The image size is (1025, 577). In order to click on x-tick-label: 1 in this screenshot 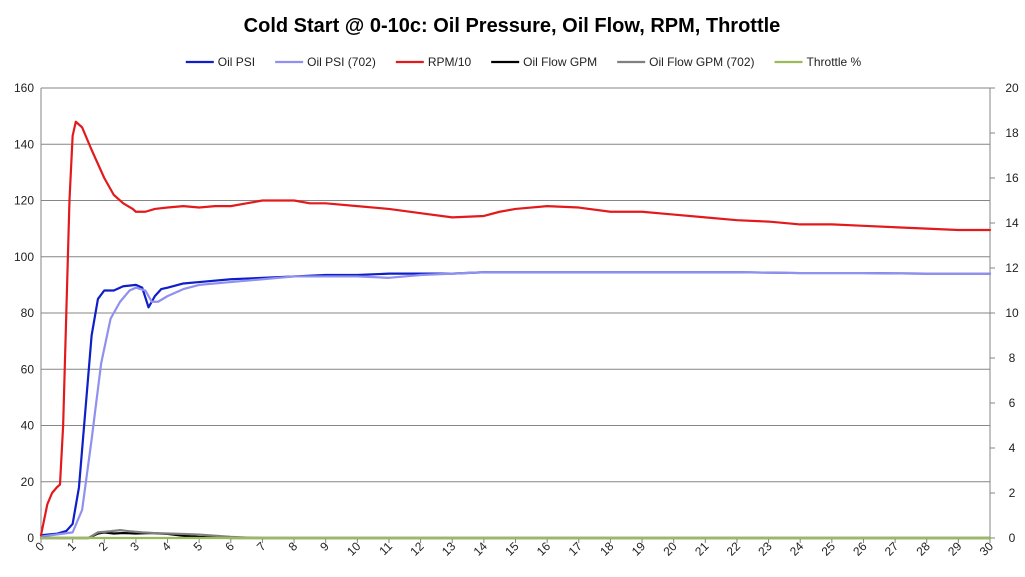, I will do `click(71, 546)`.